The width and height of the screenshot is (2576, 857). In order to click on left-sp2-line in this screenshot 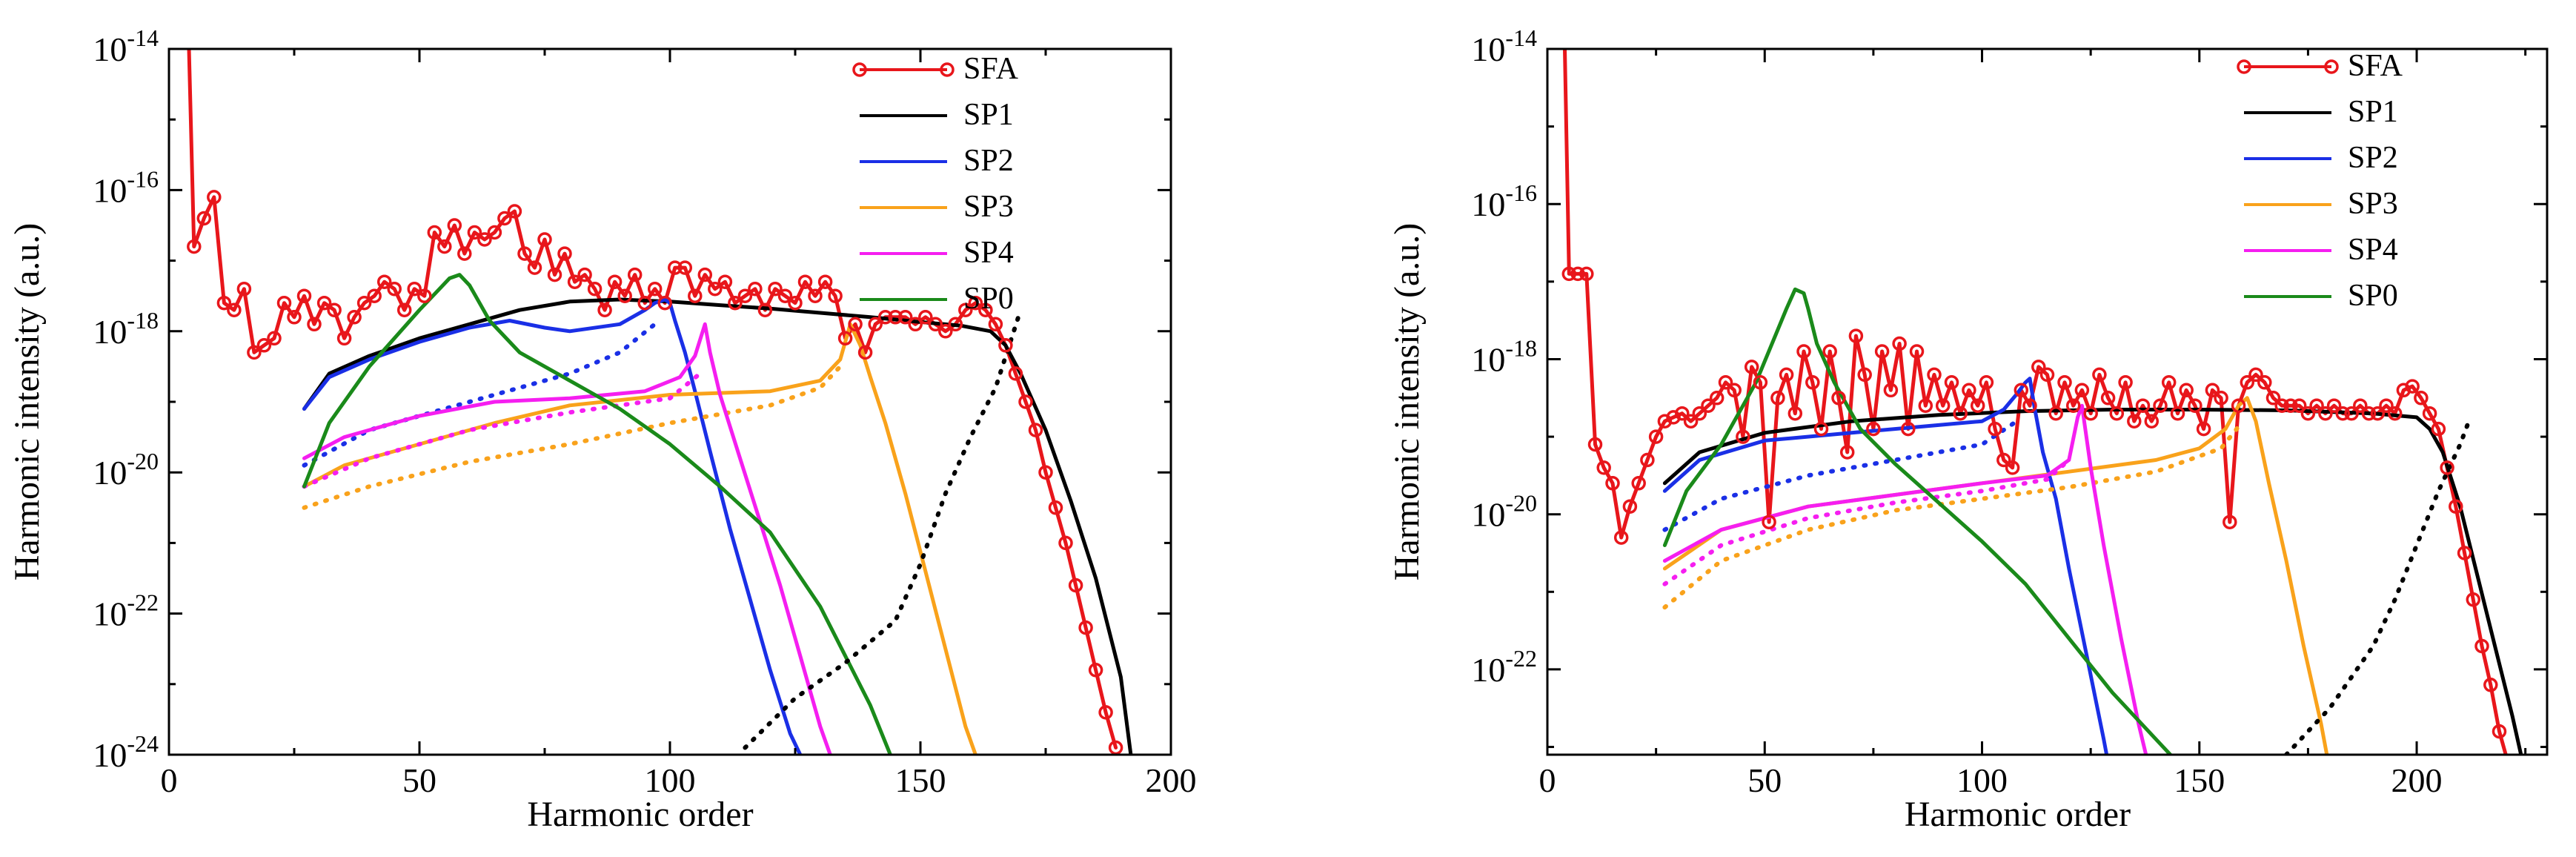, I will do `click(552, 526)`.